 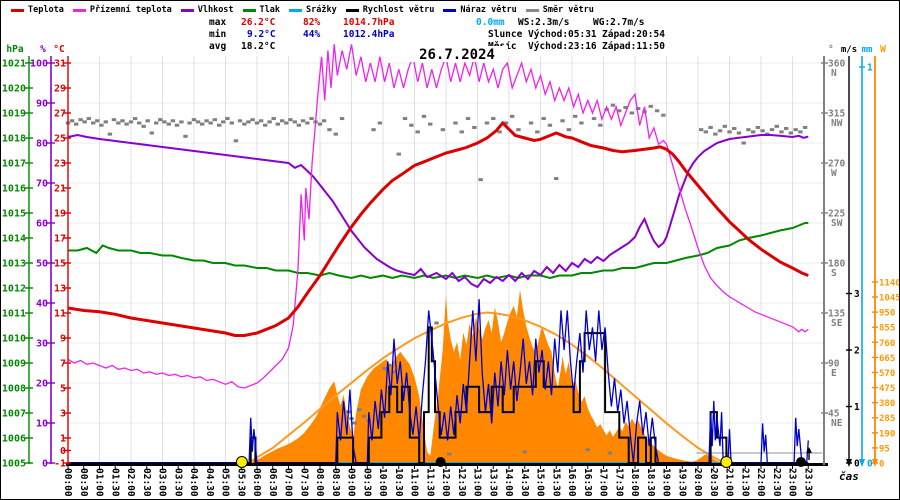 I want to click on svg-text: SW, so click(x=837, y=223).